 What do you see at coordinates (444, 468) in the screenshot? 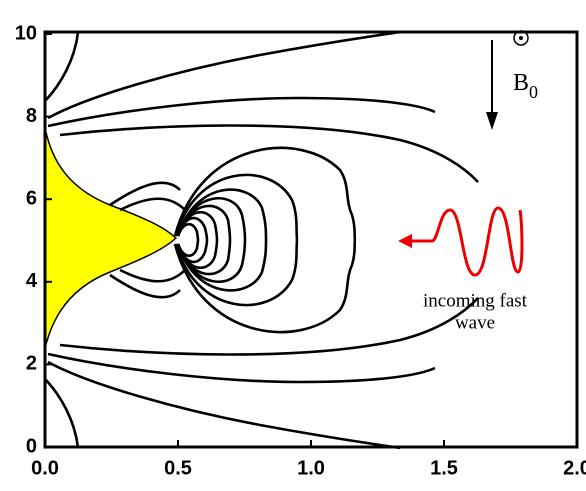
I see `x-tick-label: 1.5` at bounding box center [444, 468].